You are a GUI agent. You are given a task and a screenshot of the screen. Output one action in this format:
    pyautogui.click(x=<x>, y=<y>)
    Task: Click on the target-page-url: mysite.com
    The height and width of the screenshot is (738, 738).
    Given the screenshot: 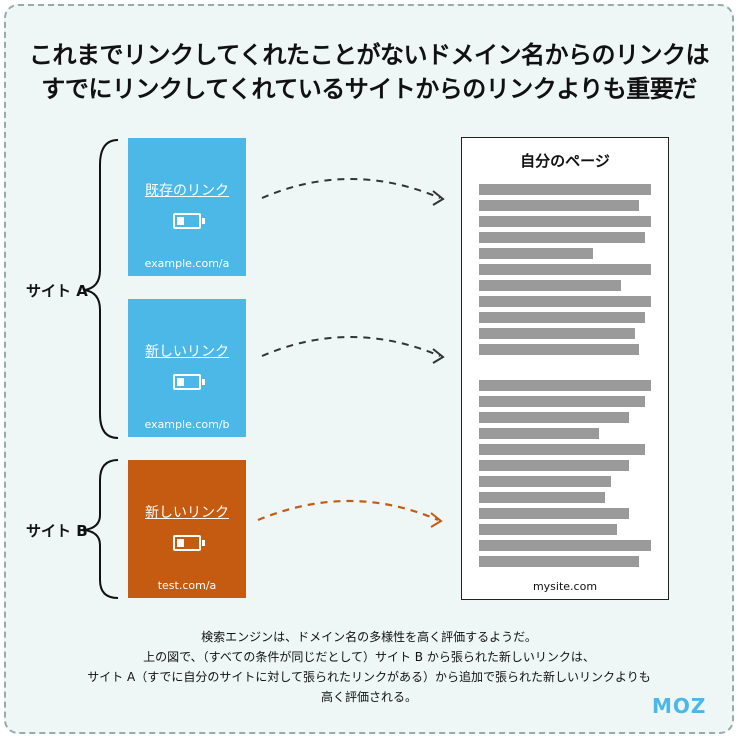 What is the action you would take?
    pyautogui.click(x=565, y=586)
    